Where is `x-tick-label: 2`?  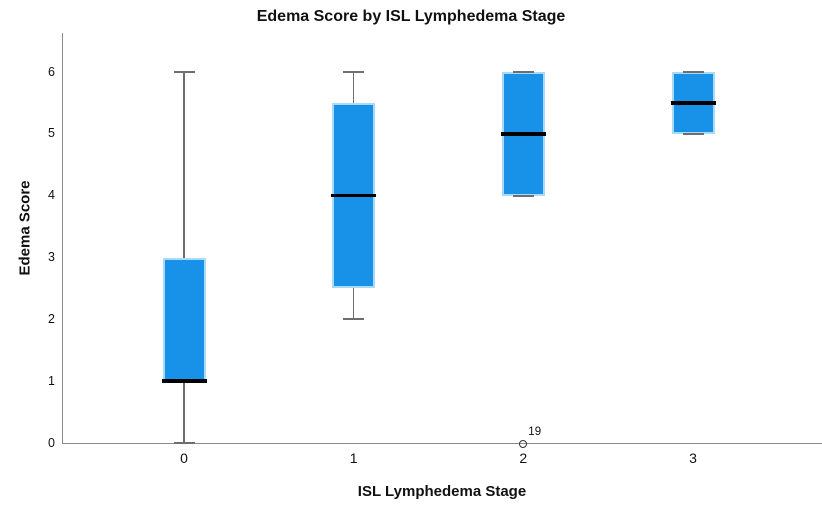
x-tick-label: 2 is located at coordinates (523, 458).